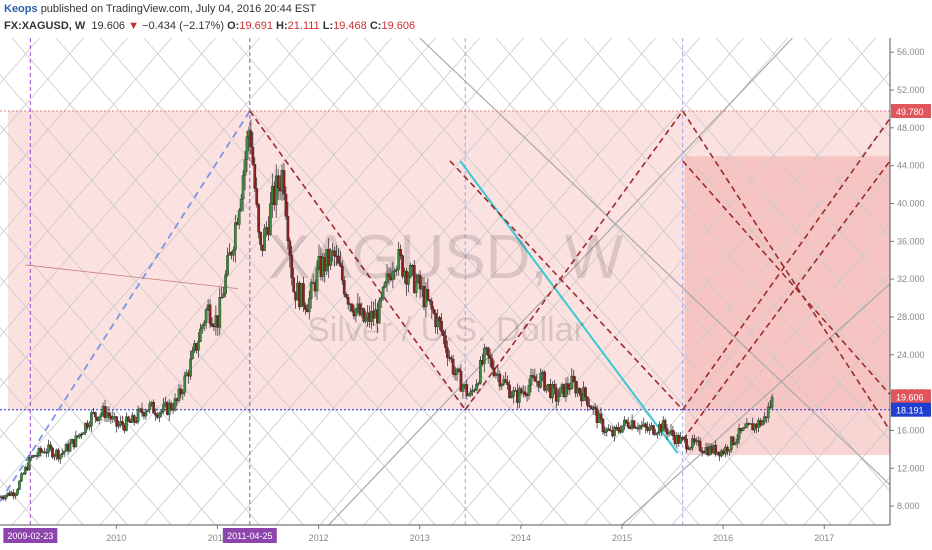 Image resolution: width=932 pixels, height=550 pixels. I want to click on close-label: C:, so click(375, 26).